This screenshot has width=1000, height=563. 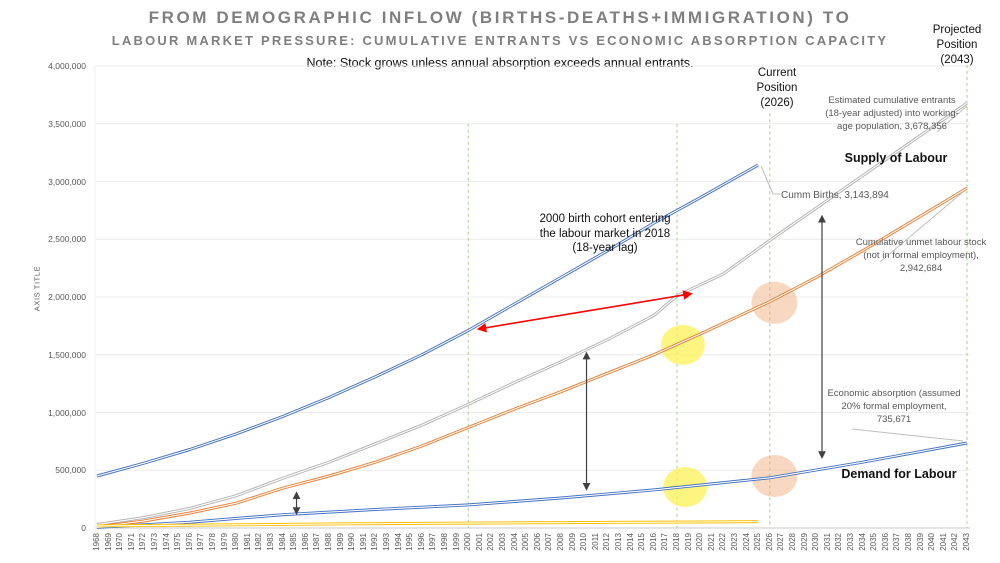 I want to click on x-axis-label: 2009, so click(x=572, y=542).